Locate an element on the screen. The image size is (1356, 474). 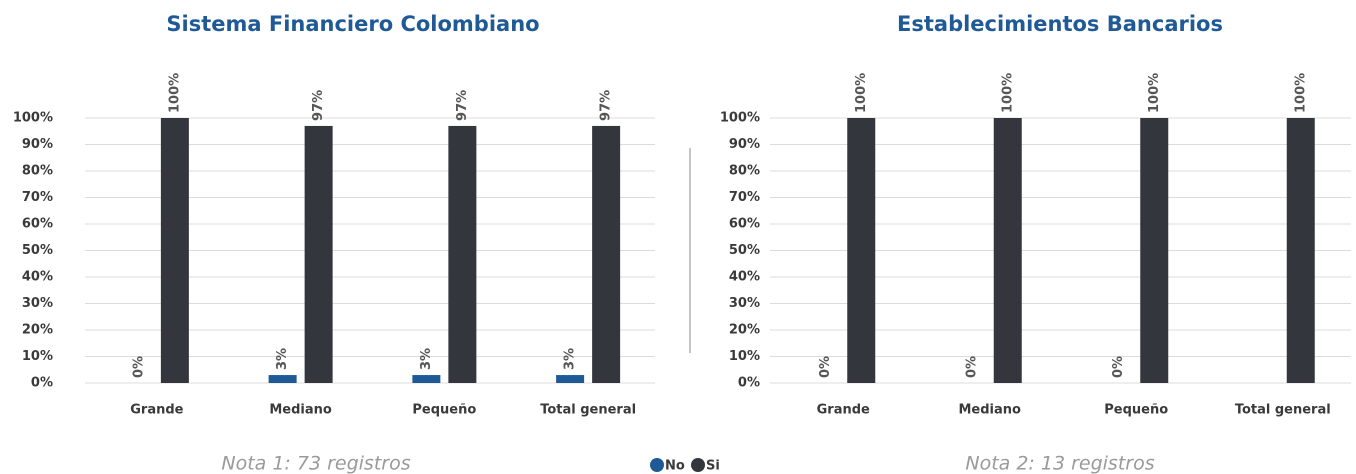
legend-label: No is located at coordinates (675, 466).